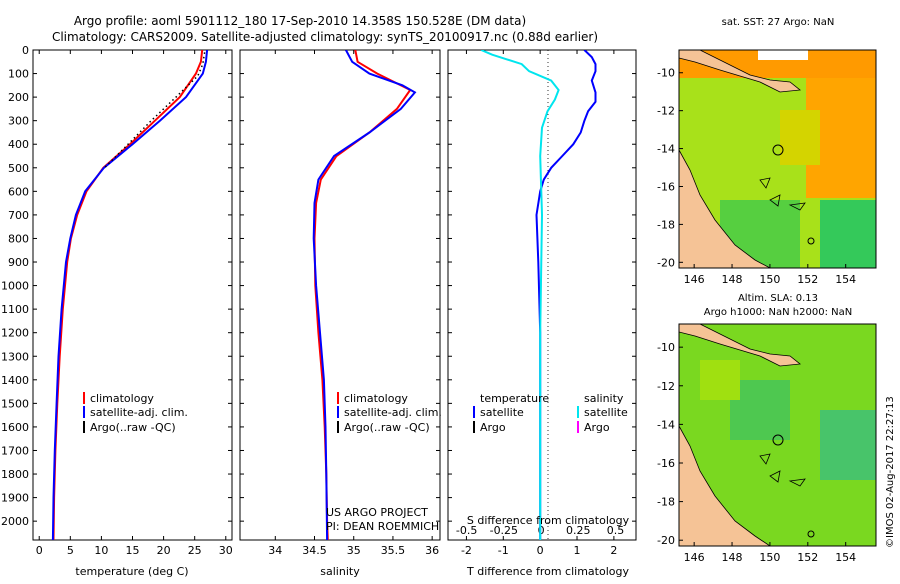 This screenshot has width=900, height=584. Describe the element at coordinates (18, 238) in the screenshot. I see `depth-tick-label: 800` at that location.